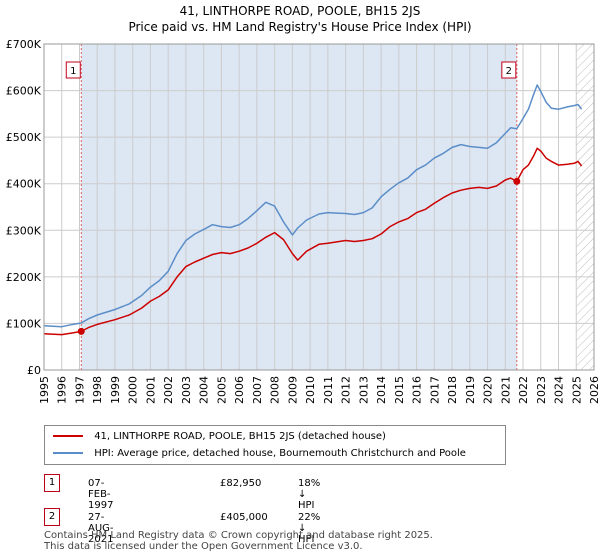 The height and width of the screenshot is (560, 600). I want to click on y-tick-label: £200K, so click(24, 277).